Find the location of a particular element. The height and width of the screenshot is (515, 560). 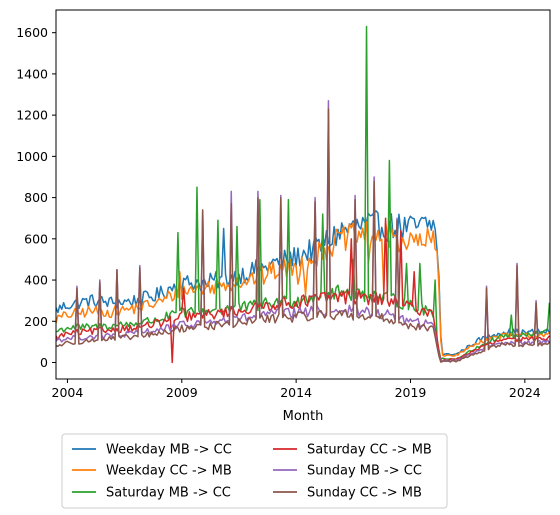

legend-entry: Sunday MB -> CC is located at coordinates (364, 471).